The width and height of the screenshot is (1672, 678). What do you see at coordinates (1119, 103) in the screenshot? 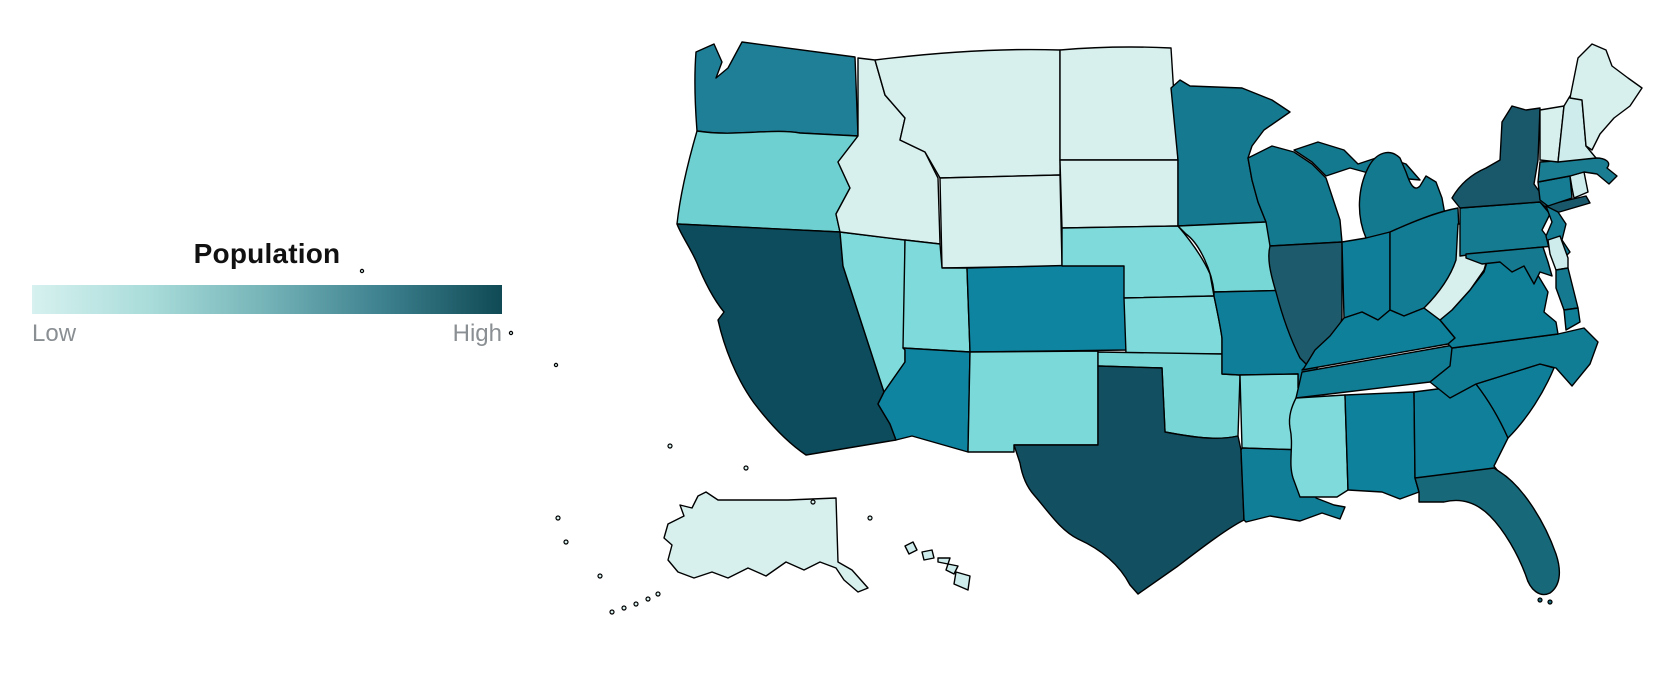
I see `state-nd` at bounding box center [1119, 103].